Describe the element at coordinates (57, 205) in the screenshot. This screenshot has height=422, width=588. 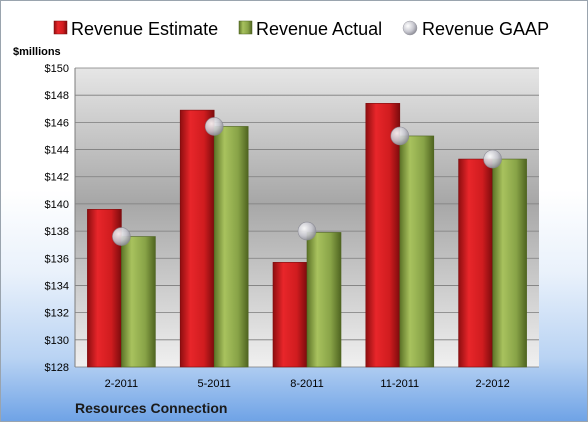
I see `y-tick-label: $140` at that location.